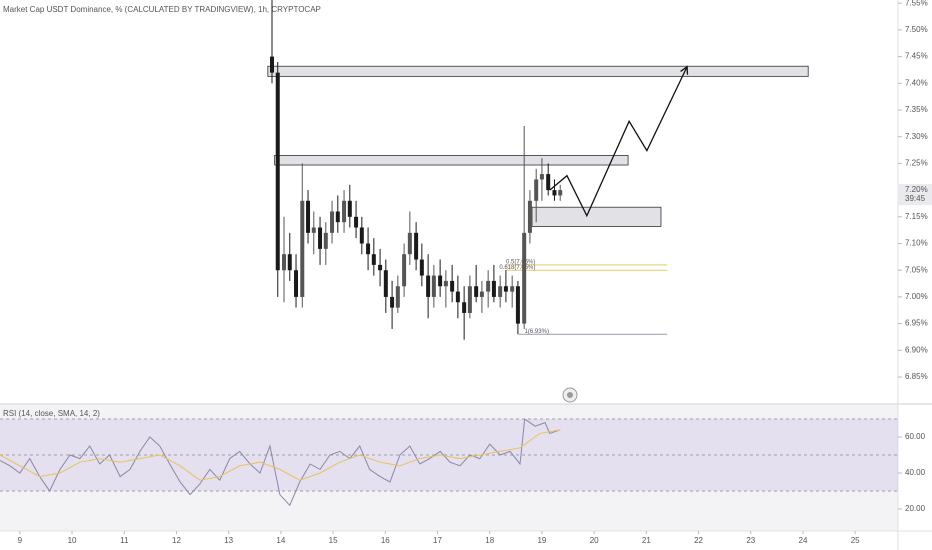 The image size is (932, 550). What do you see at coordinates (916, 189) in the screenshot?
I see `last-price-label: 7.20%` at bounding box center [916, 189].